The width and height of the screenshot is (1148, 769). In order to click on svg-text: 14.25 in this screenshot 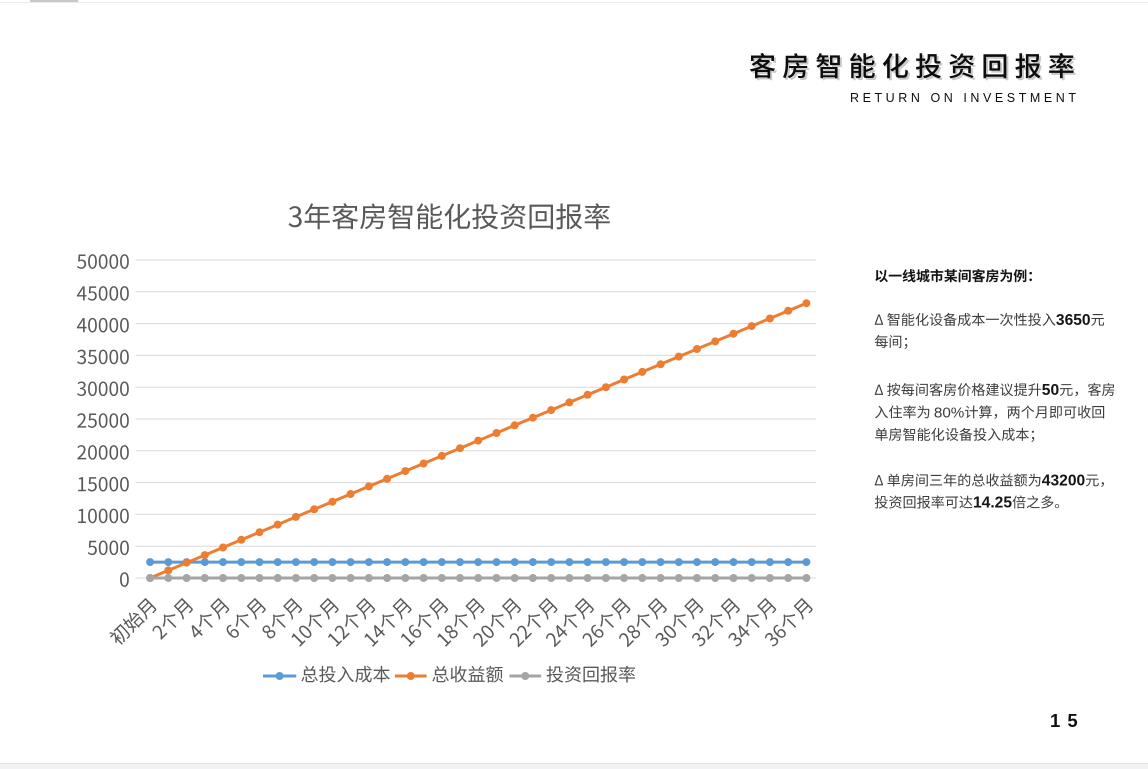, I will do `click(992, 502)`.